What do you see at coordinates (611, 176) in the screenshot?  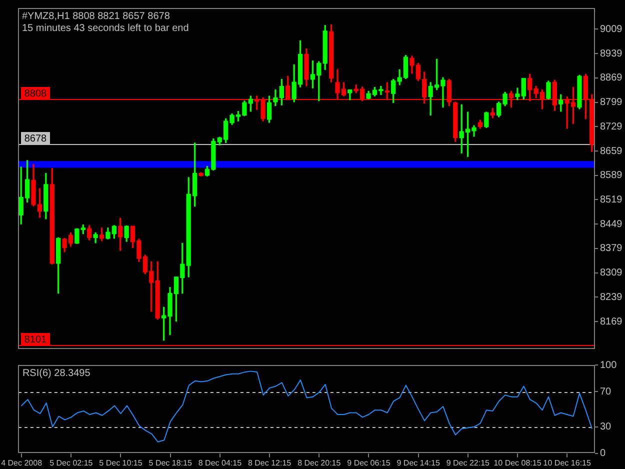 I see `y-tick-label: 8589` at bounding box center [611, 176].